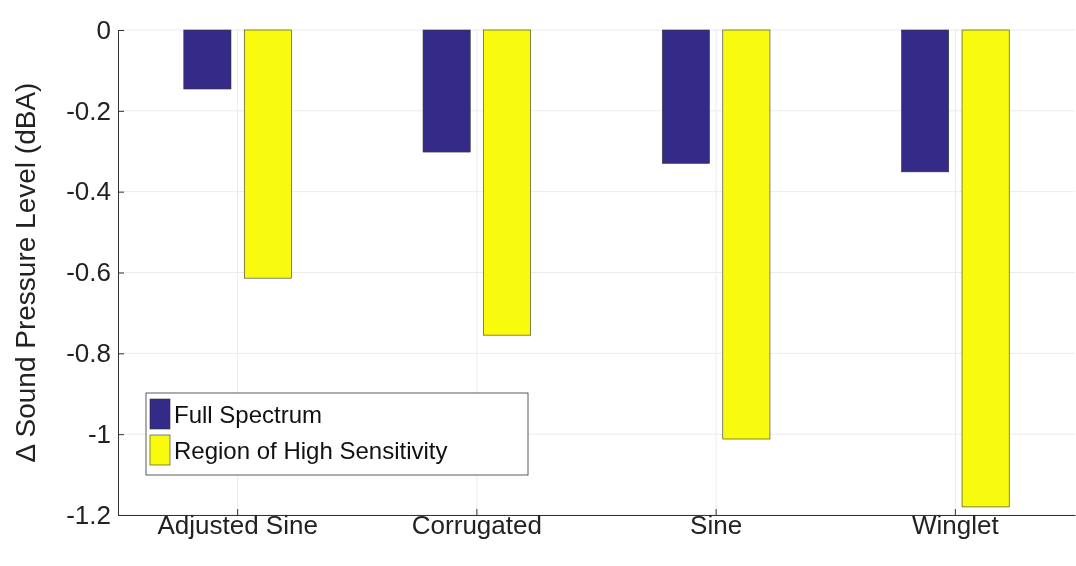 The width and height of the screenshot is (1076, 566). Describe the element at coordinates (88, 191) in the screenshot. I see `y-tick-label: -0.4` at that location.